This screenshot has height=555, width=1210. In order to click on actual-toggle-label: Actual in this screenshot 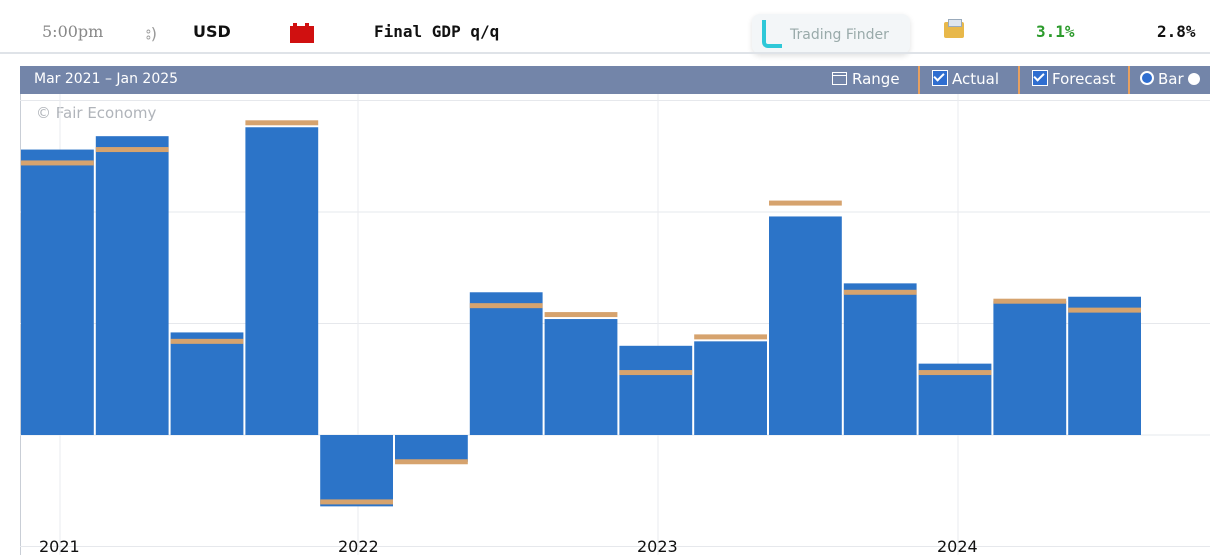, I will do `click(975, 79)`.